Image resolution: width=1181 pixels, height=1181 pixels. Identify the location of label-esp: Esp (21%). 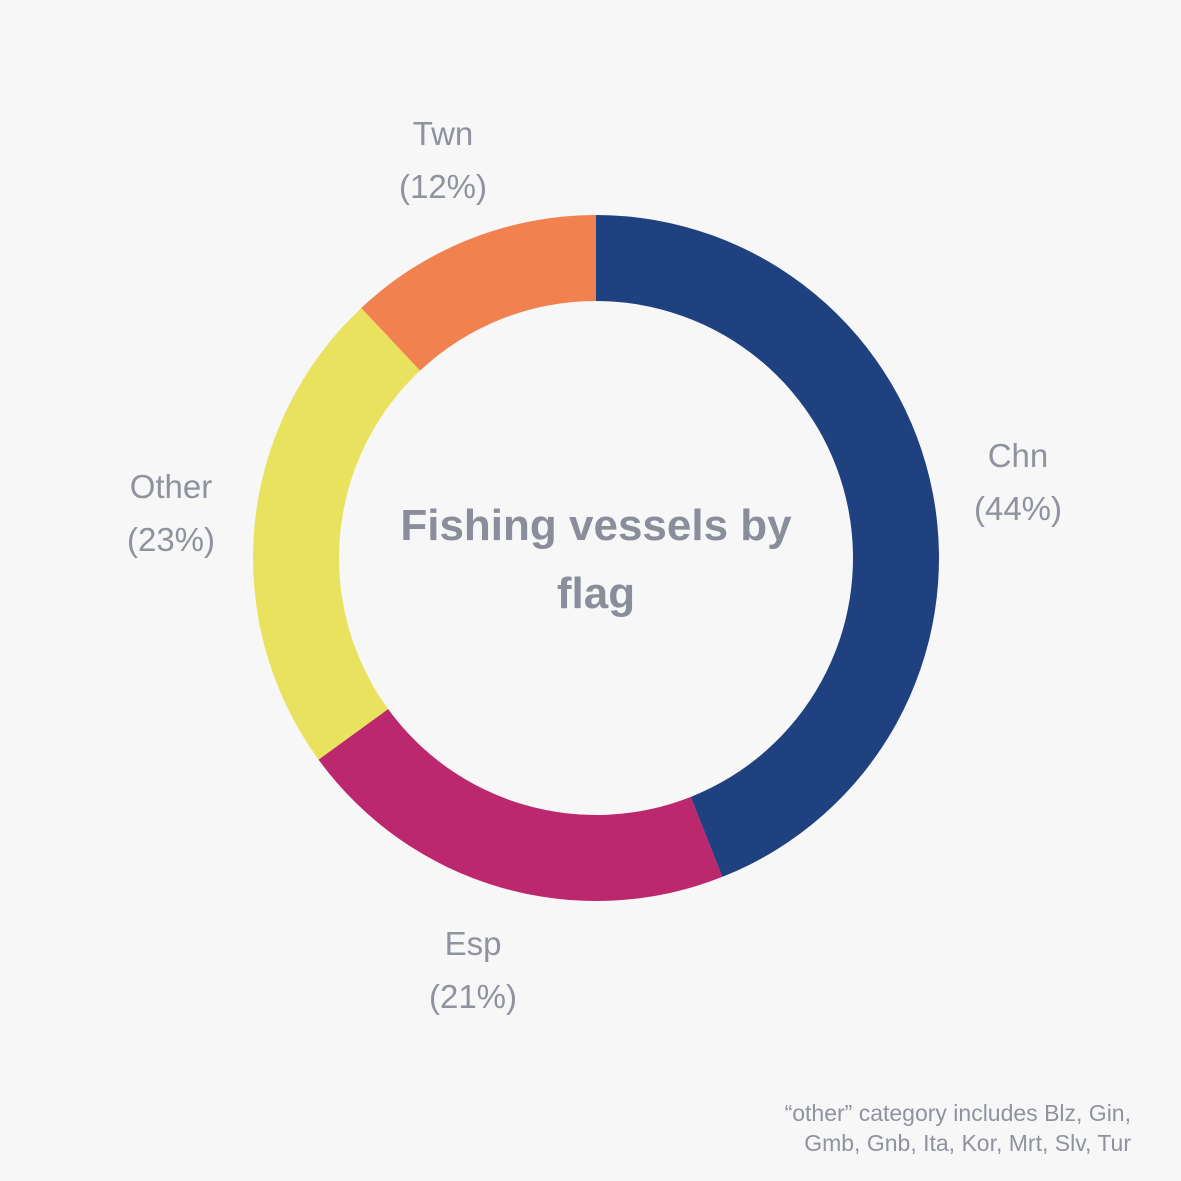
(473, 970).